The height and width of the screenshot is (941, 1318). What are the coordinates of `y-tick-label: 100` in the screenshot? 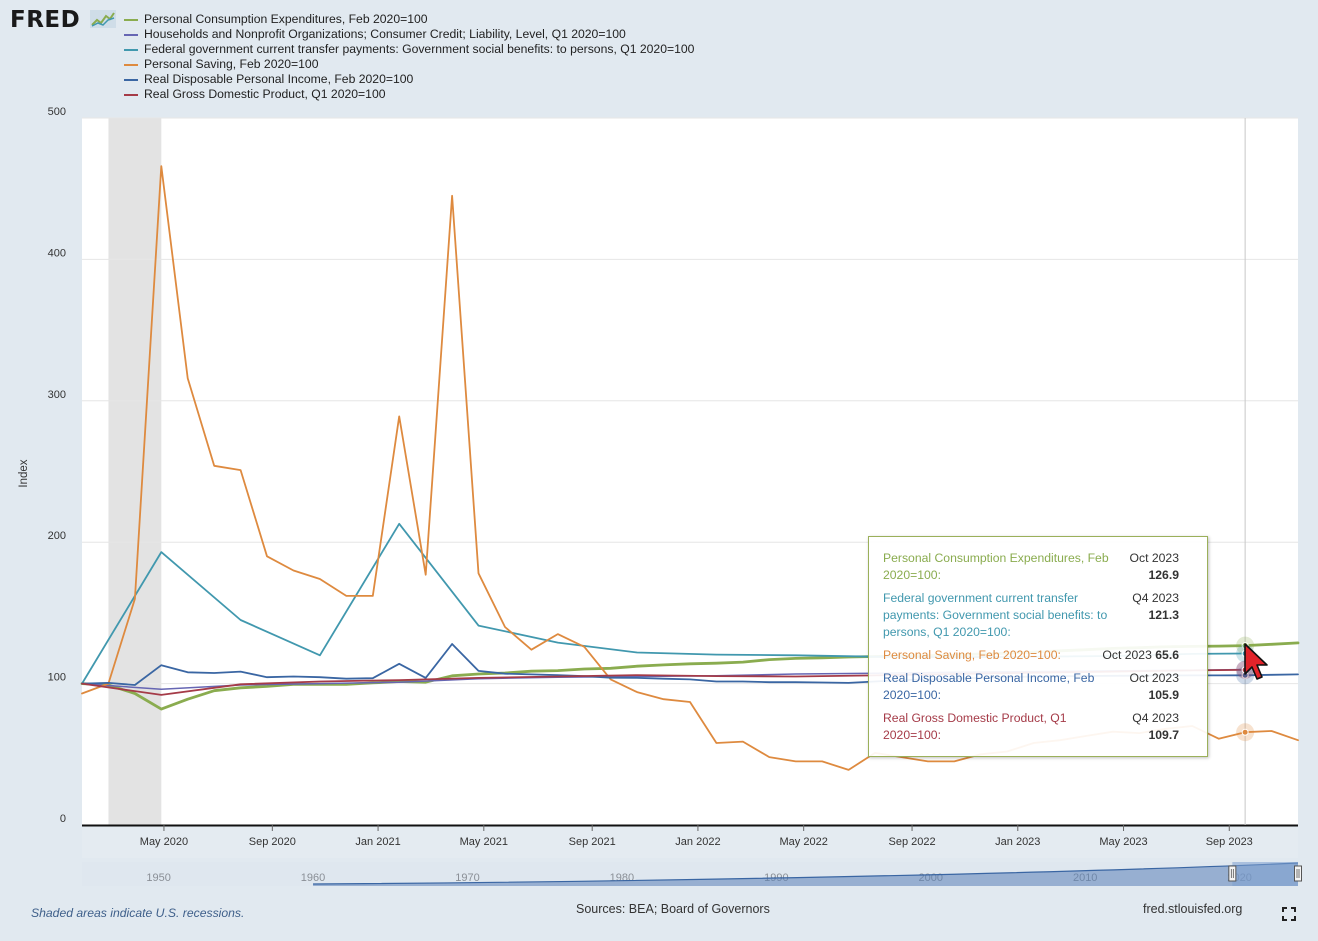 It's located at (57, 678).